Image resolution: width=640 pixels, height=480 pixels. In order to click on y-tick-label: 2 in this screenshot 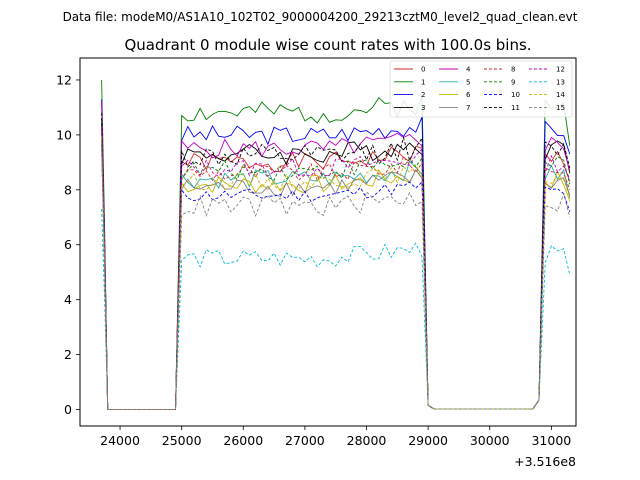, I will do `click(68, 354)`.